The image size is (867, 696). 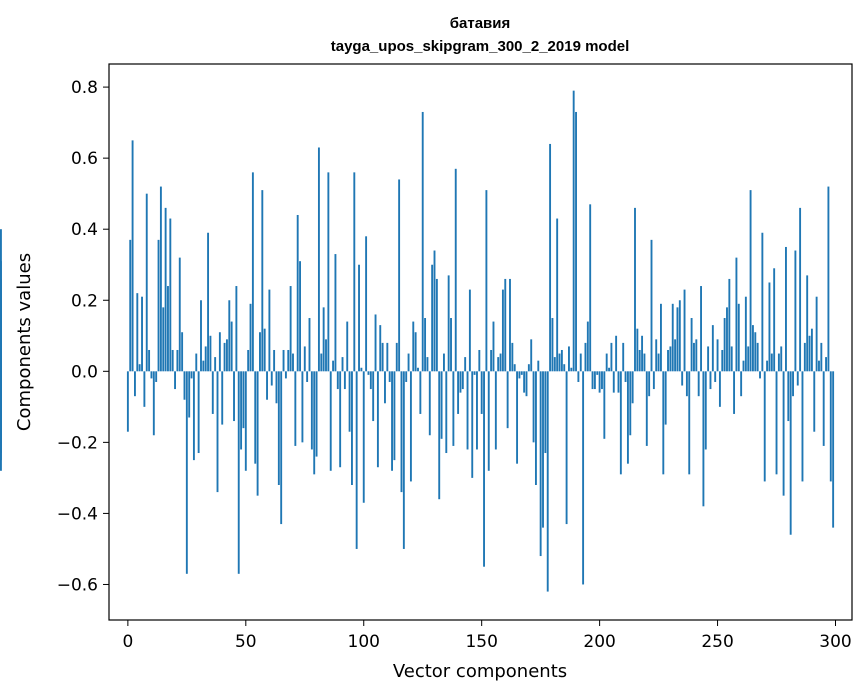 What do you see at coordinates (246, 642) in the screenshot?
I see `x-tick-label: 50` at bounding box center [246, 642].